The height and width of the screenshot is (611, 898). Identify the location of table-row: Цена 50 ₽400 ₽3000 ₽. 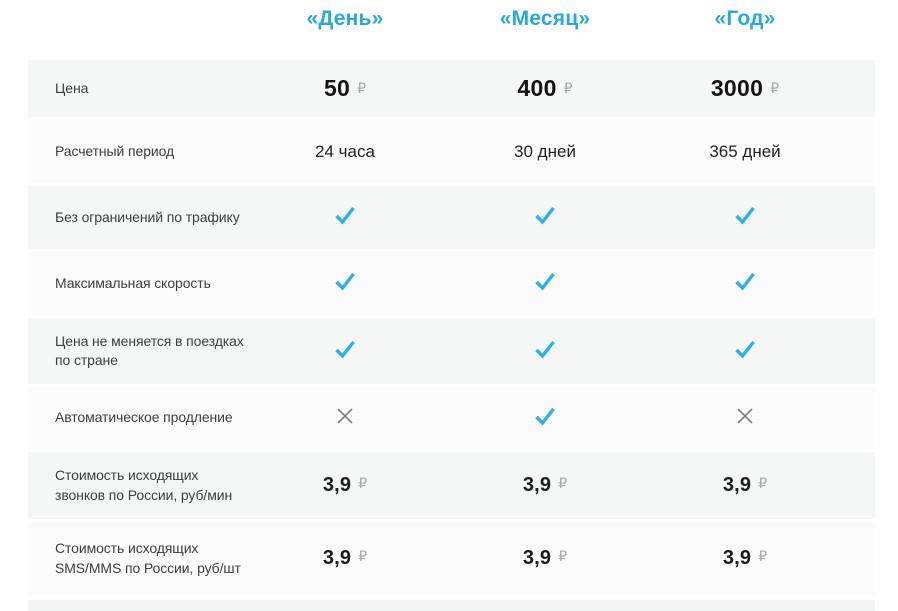
(451, 88).